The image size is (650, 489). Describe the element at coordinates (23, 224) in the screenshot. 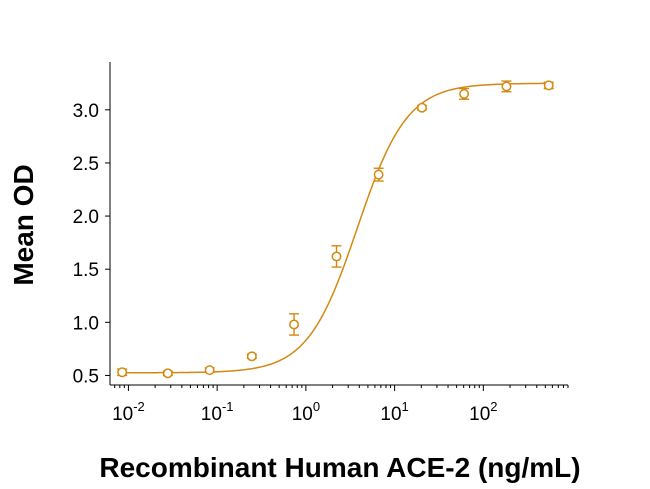

I see `y-axis-title: Mean OD` at that location.